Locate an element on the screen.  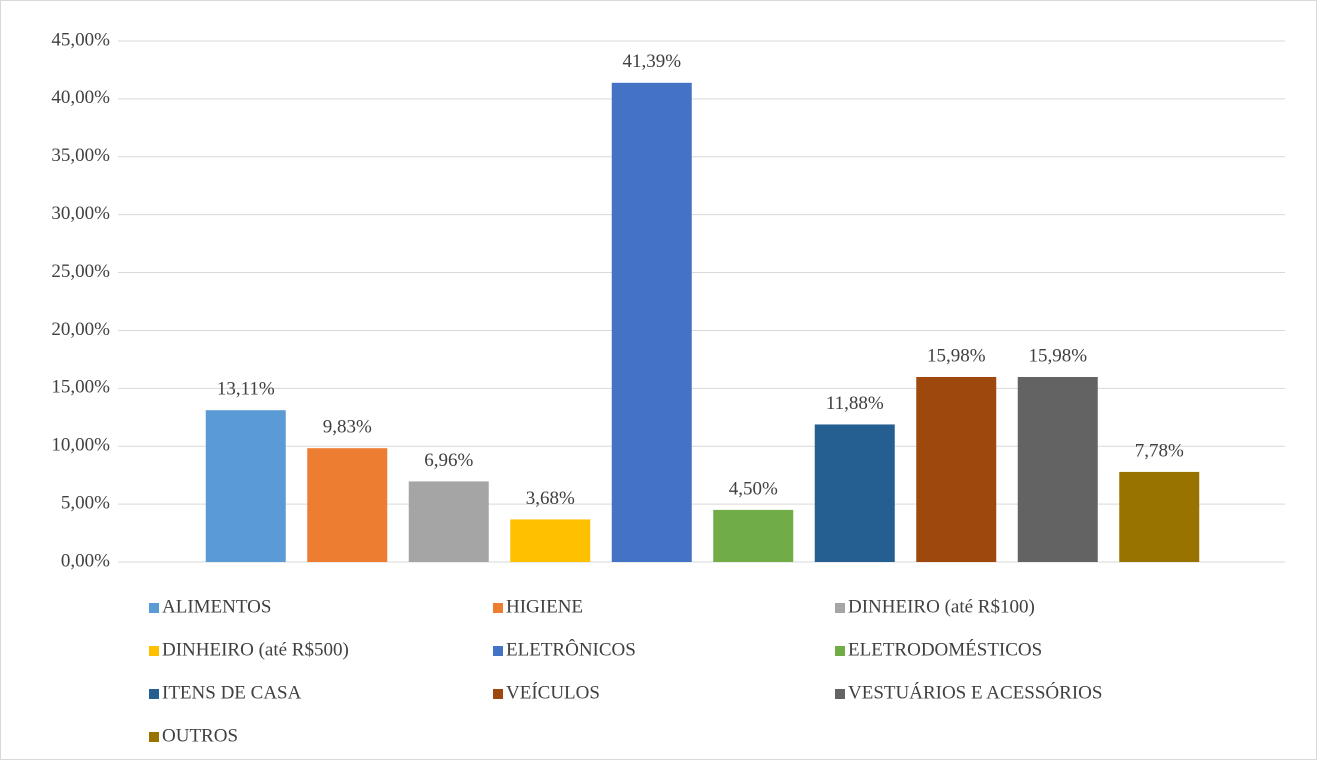
y-tick-label: 0,00% is located at coordinates (85, 560).